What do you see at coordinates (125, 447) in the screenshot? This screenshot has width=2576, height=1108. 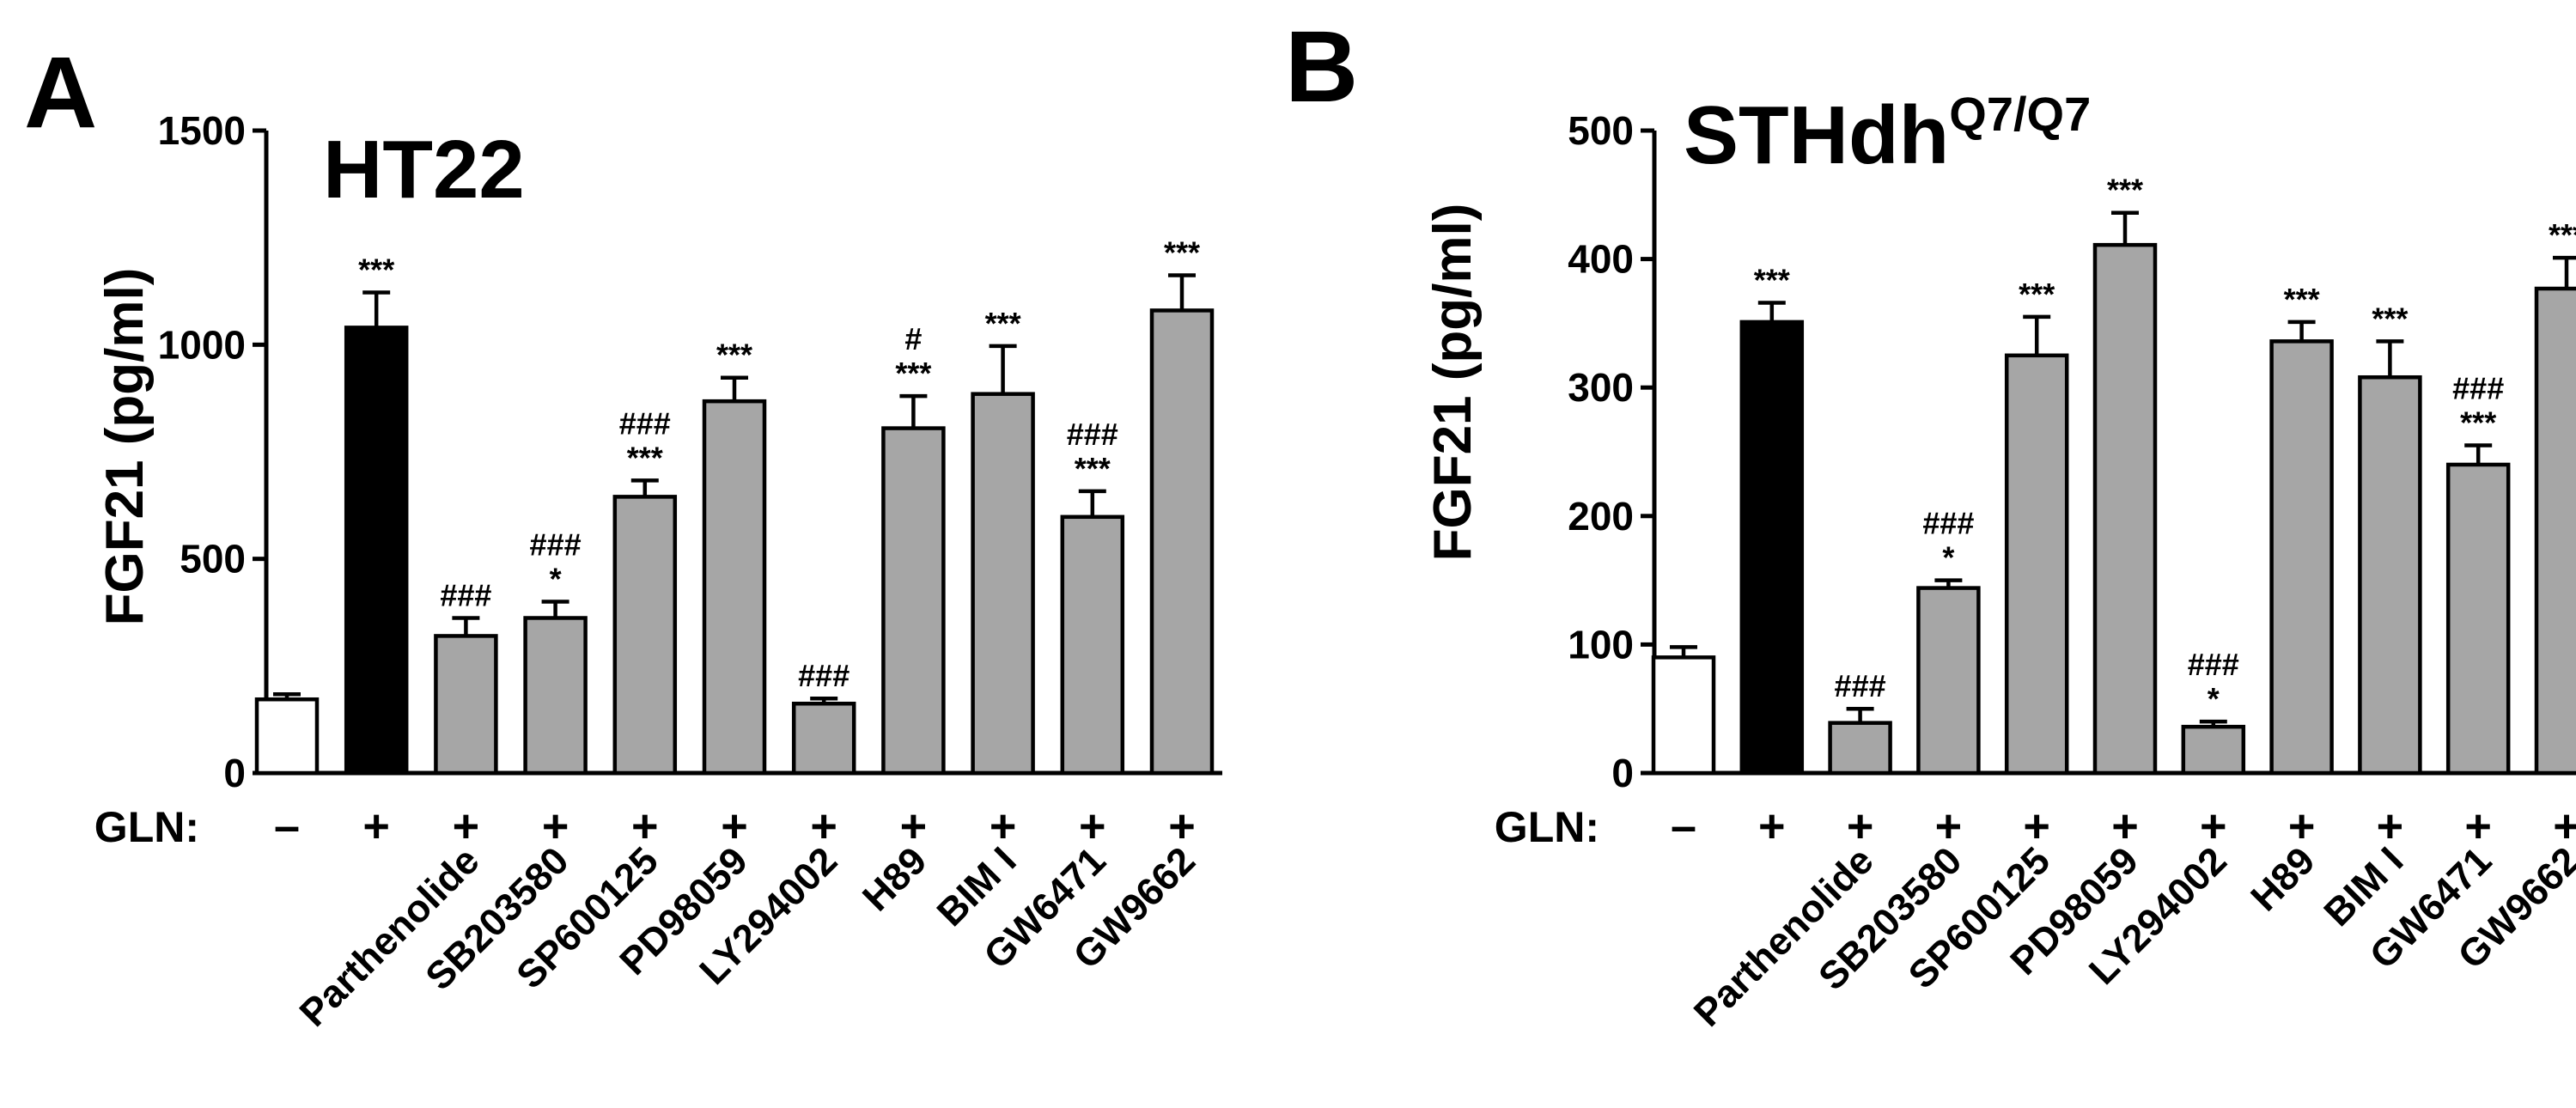 I see `panel-a-y-axis-label: FGF21 (pg/ml)` at bounding box center [125, 447].